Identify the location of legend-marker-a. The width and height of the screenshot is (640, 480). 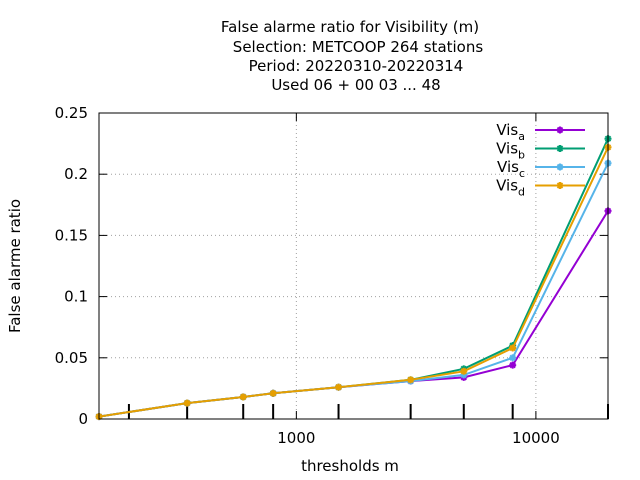
(560, 130).